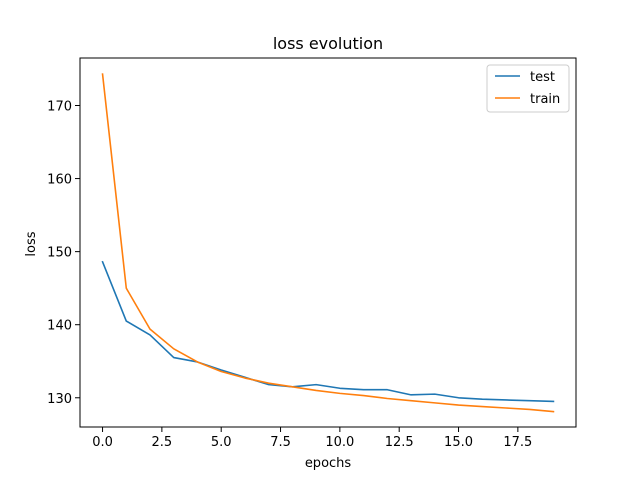  What do you see at coordinates (59, 106) in the screenshot?
I see `y-tick-label: 170` at bounding box center [59, 106].